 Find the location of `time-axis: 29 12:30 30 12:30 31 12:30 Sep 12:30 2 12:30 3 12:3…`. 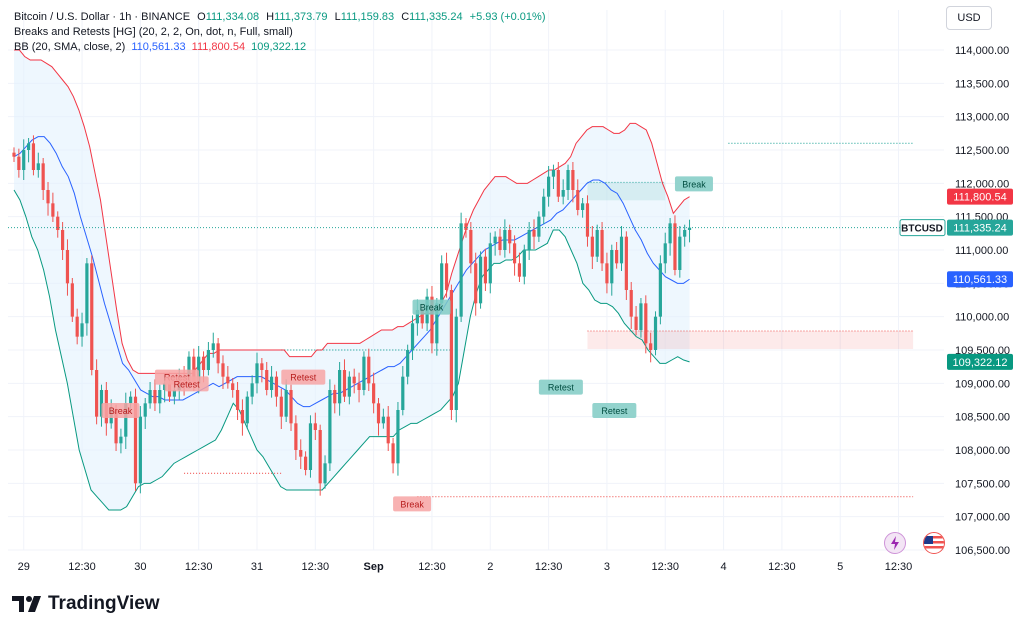

time-axis: 29 12:30 30 12:30 31 12:30 Sep 12:30 2 12:30 3 12:3… is located at coordinates (465, 567).